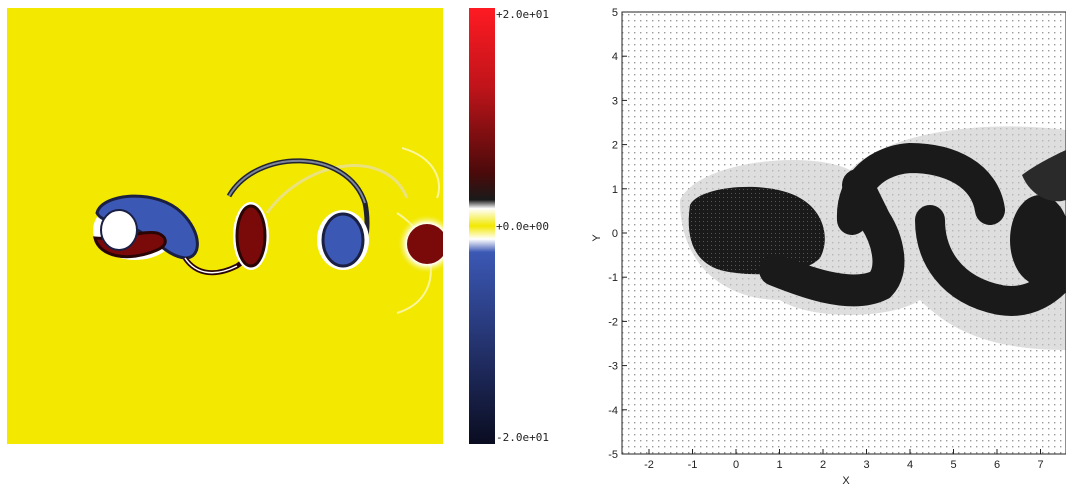  What do you see at coordinates (597, 238) in the screenshot?
I see `y-axis-label: Y` at bounding box center [597, 238].